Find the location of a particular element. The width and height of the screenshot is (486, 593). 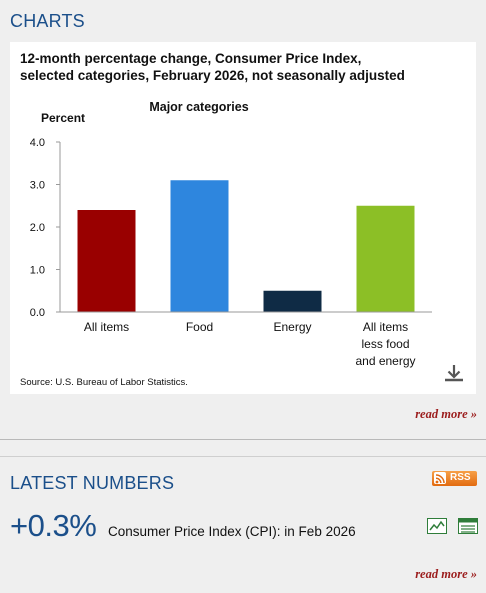

x-tick-label: Food is located at coordinates (199, 327).